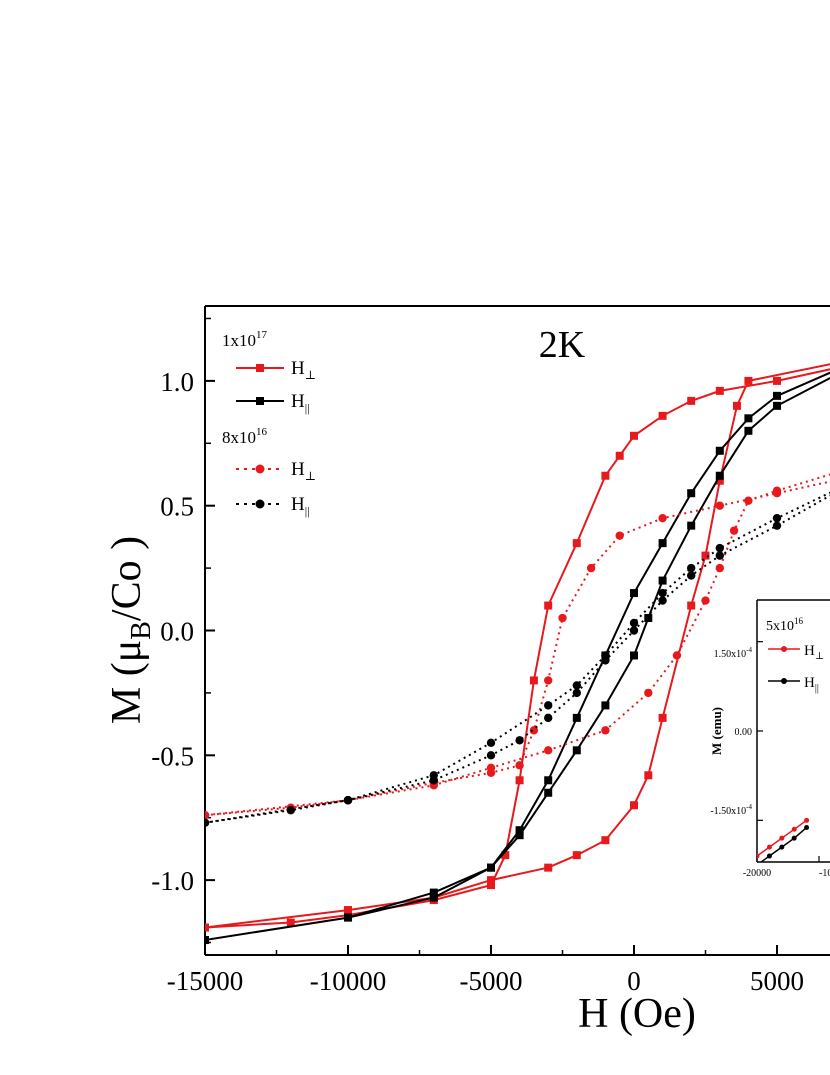 The width and height of the screenshot is (830, 1075). What do you see at coordinates (262, 432) in the screenshot?
I see `legend-group-2-exp: 16` at bounding box center [262, 432].